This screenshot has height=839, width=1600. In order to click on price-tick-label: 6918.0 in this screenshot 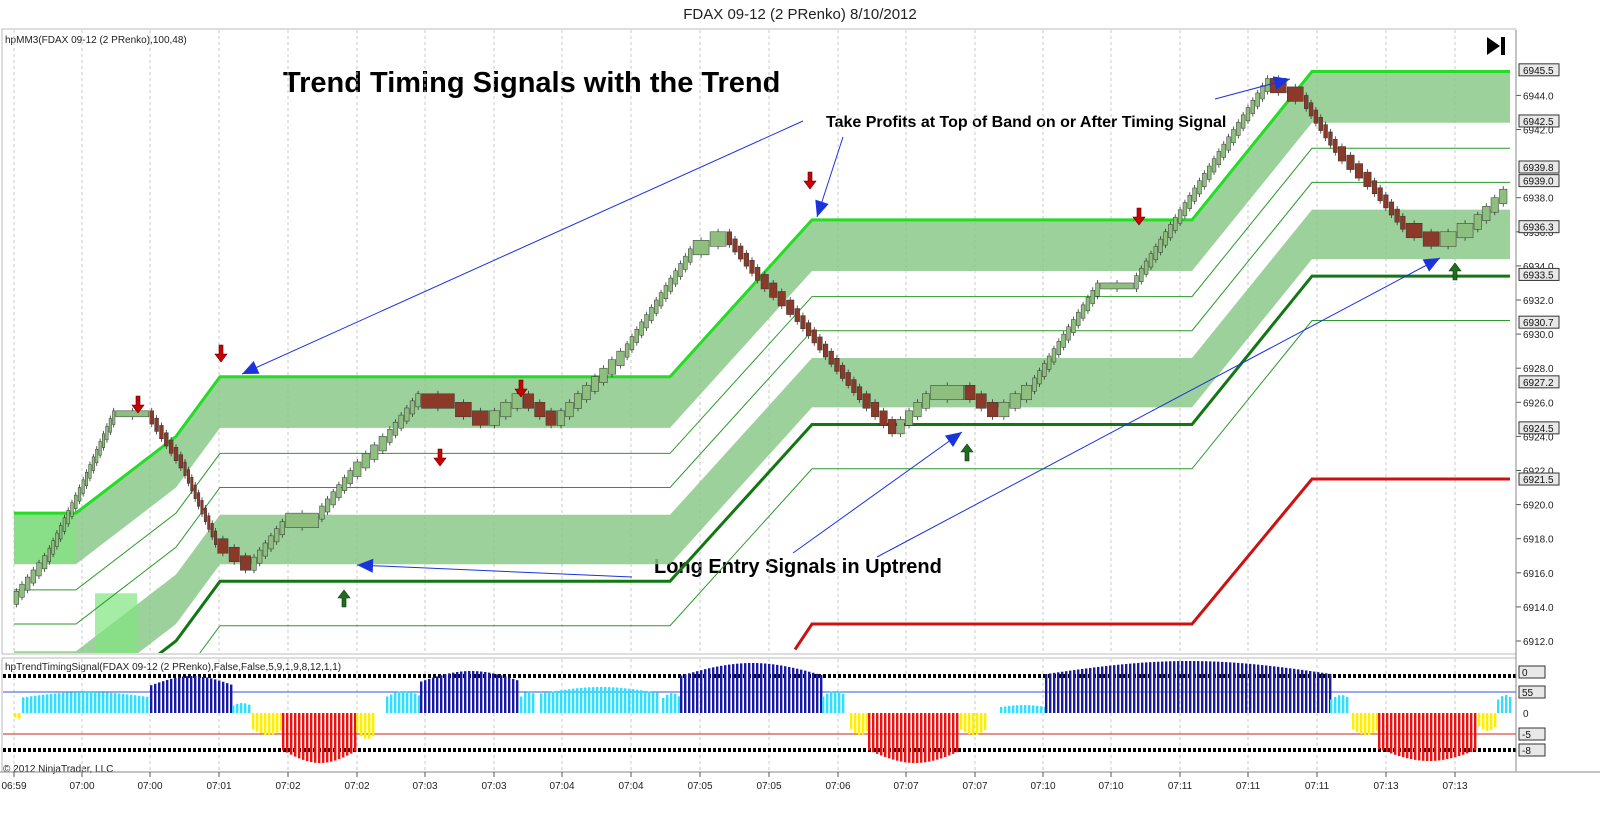, I will do `click(1538, 540)`.